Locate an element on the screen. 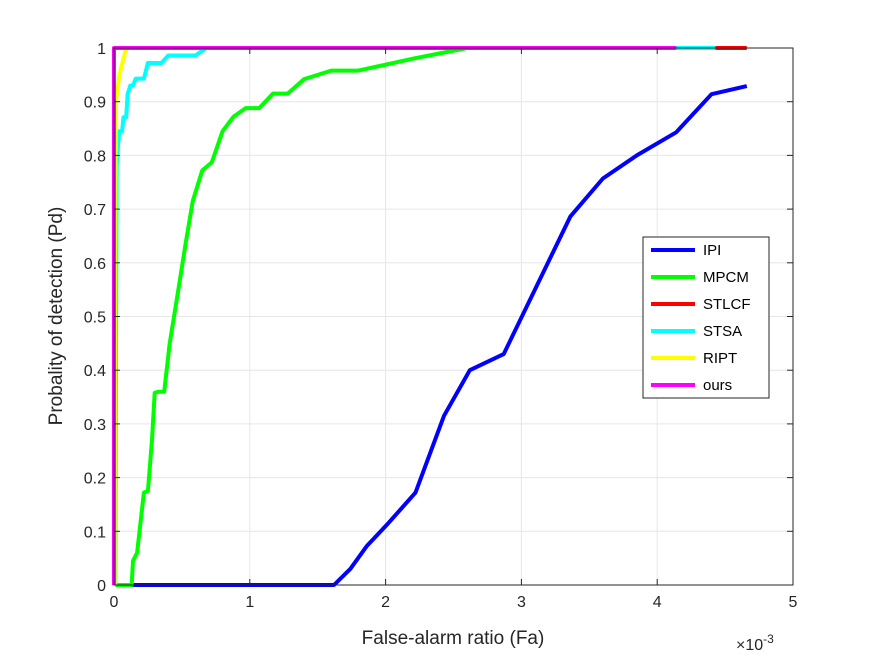 Image resolution: width=875 pixels, height=656 pixels. y-tick-label: 0.7 is located at coordinates (95, 210).